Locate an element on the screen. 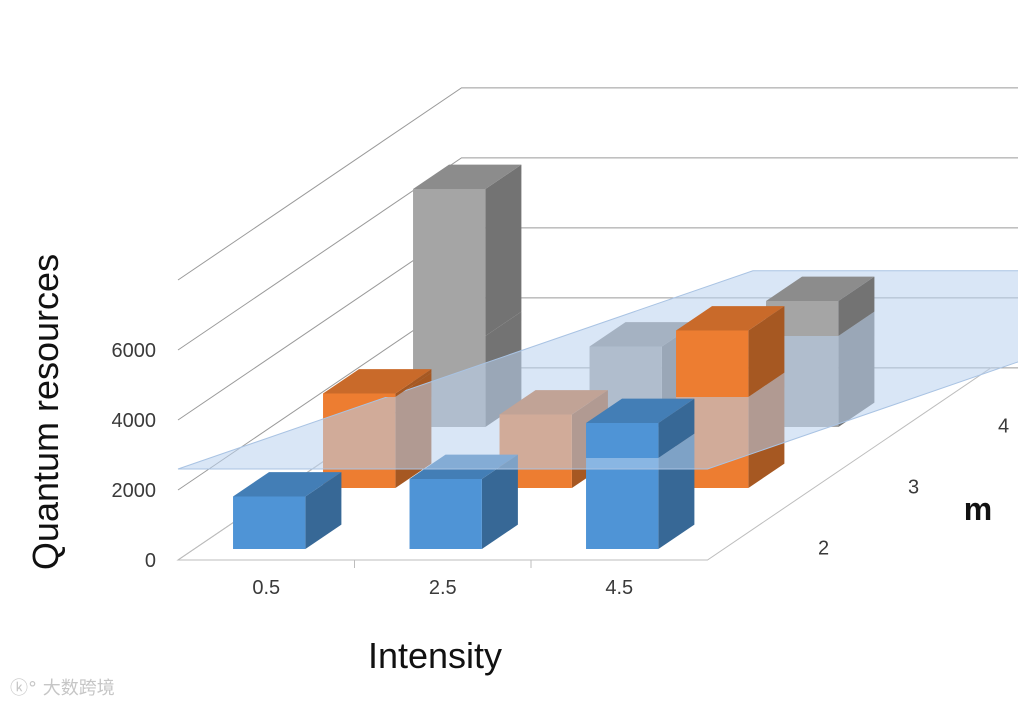 The height and width of the screenshot is (706, 1018). x-tick-label: 2.5 is located at coordinates (443, 588).